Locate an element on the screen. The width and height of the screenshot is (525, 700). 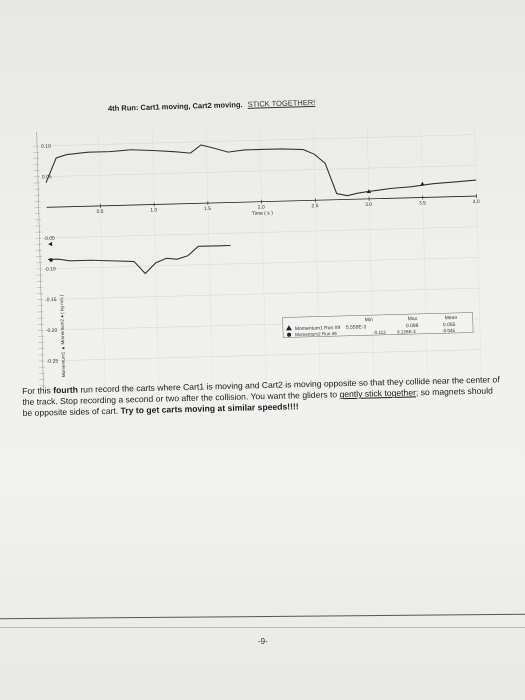
x-tick-label: 2.5 is located at coordinates (314, 206).